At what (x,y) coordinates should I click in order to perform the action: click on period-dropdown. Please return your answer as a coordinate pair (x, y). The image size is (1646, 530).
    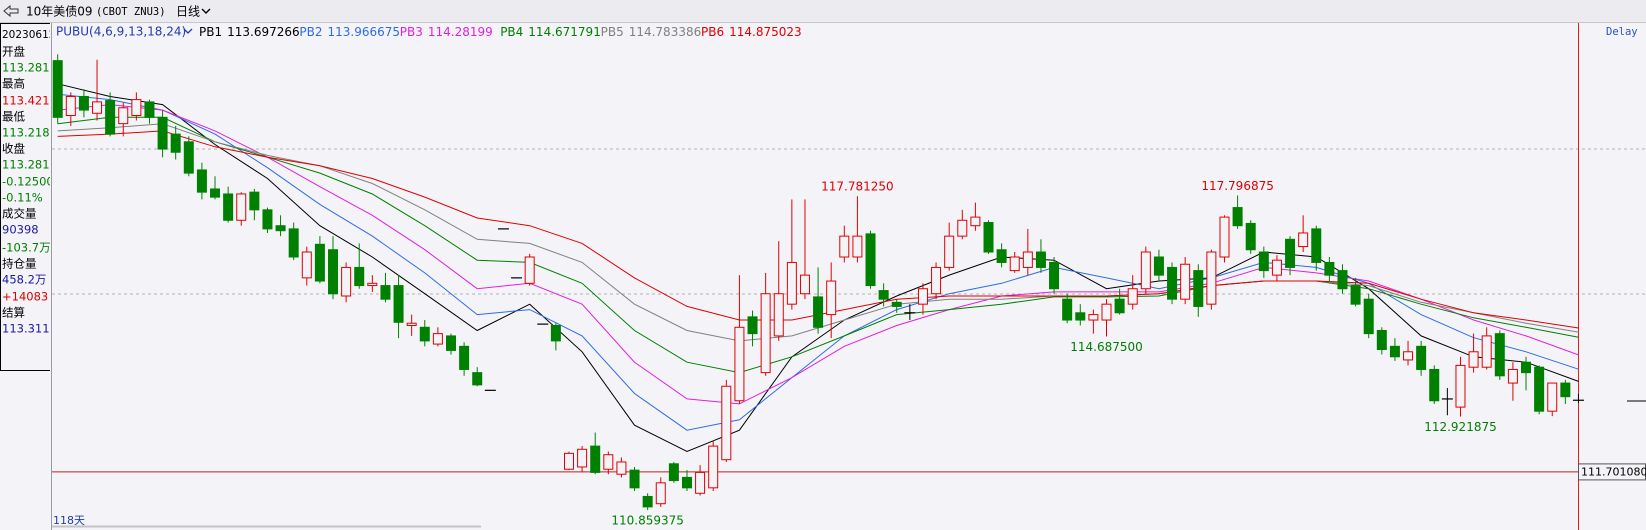
    Looking at the image, I should click on (206, 11).